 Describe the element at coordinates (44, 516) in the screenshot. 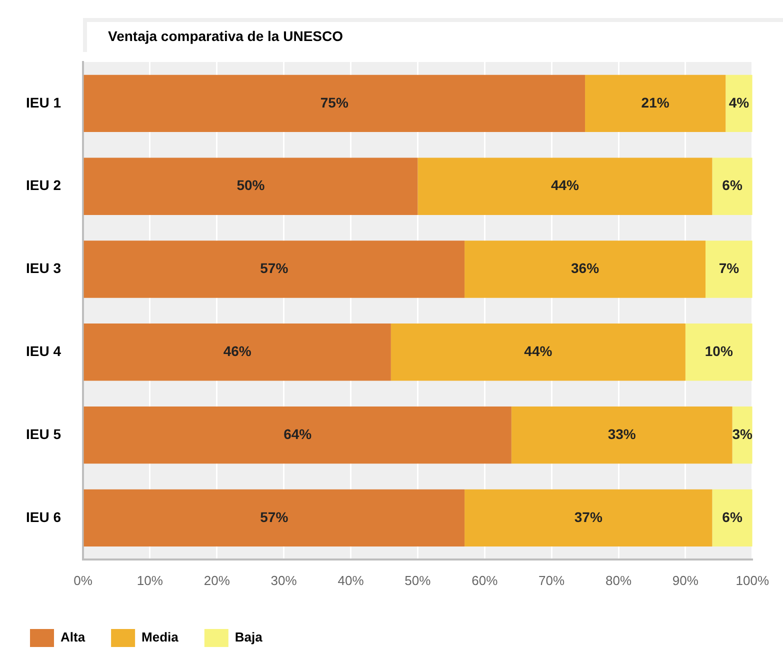

I see `y-tick-label: IEU 6` at that location.